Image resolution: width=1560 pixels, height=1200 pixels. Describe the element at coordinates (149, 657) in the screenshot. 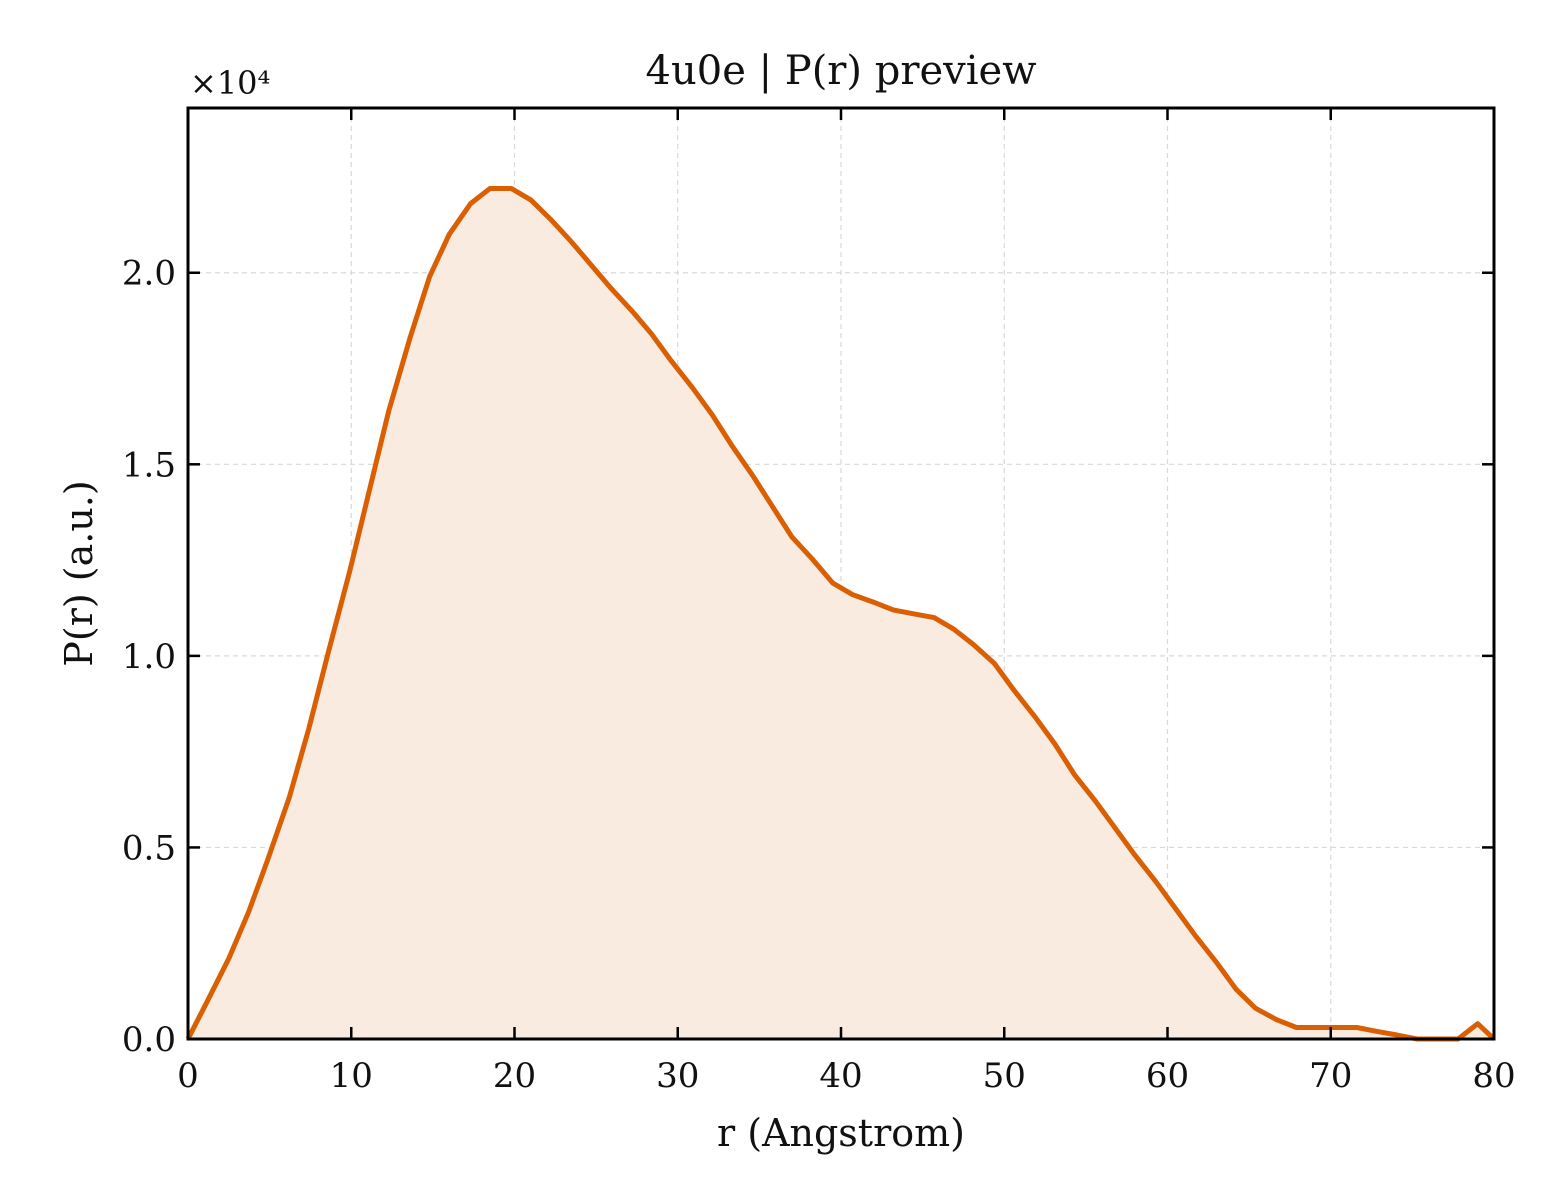

I see `y-tick-label: 1.0` at that location.